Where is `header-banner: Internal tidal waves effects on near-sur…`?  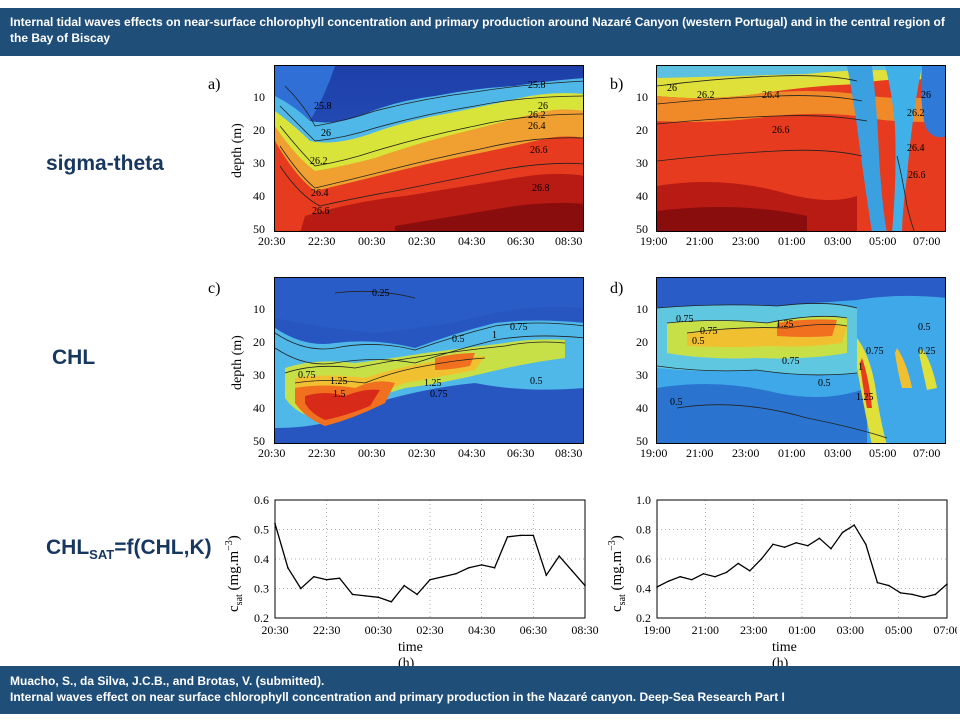
header-banner: Internal tidal waves effects on near-sur… is located at coordinates (480, 32).